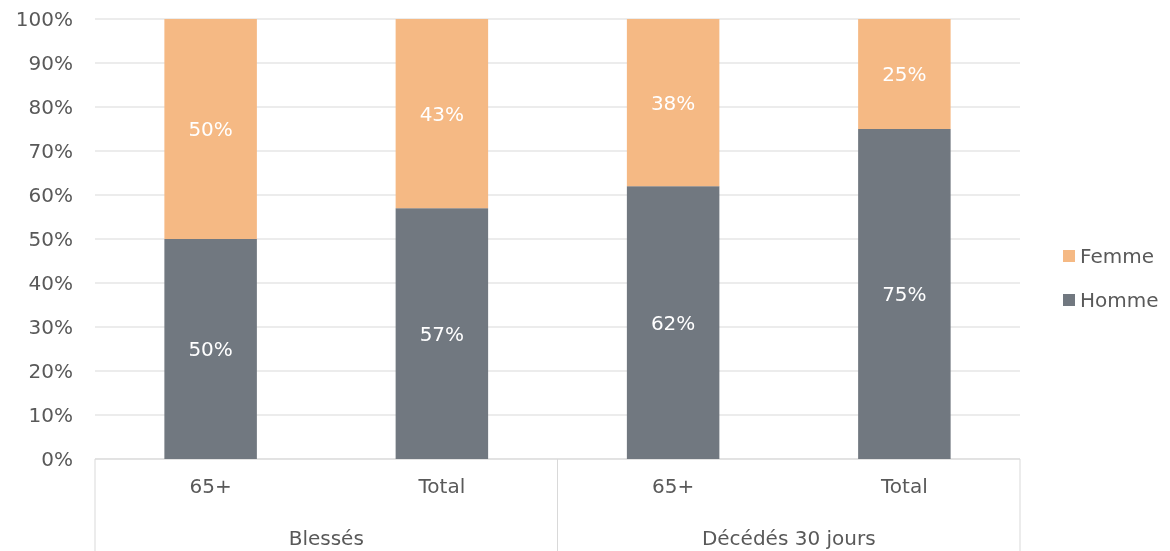 The height and width of the screenshot is (551, 1170). I want to click on y-tick-label: 50%, so click(50, 238).